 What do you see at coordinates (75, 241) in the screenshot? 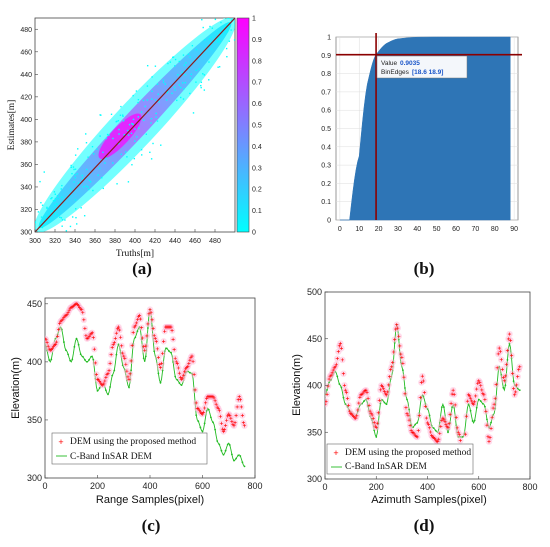
I see `x-tick-label-a: 340` at bounding box center [75, 241].